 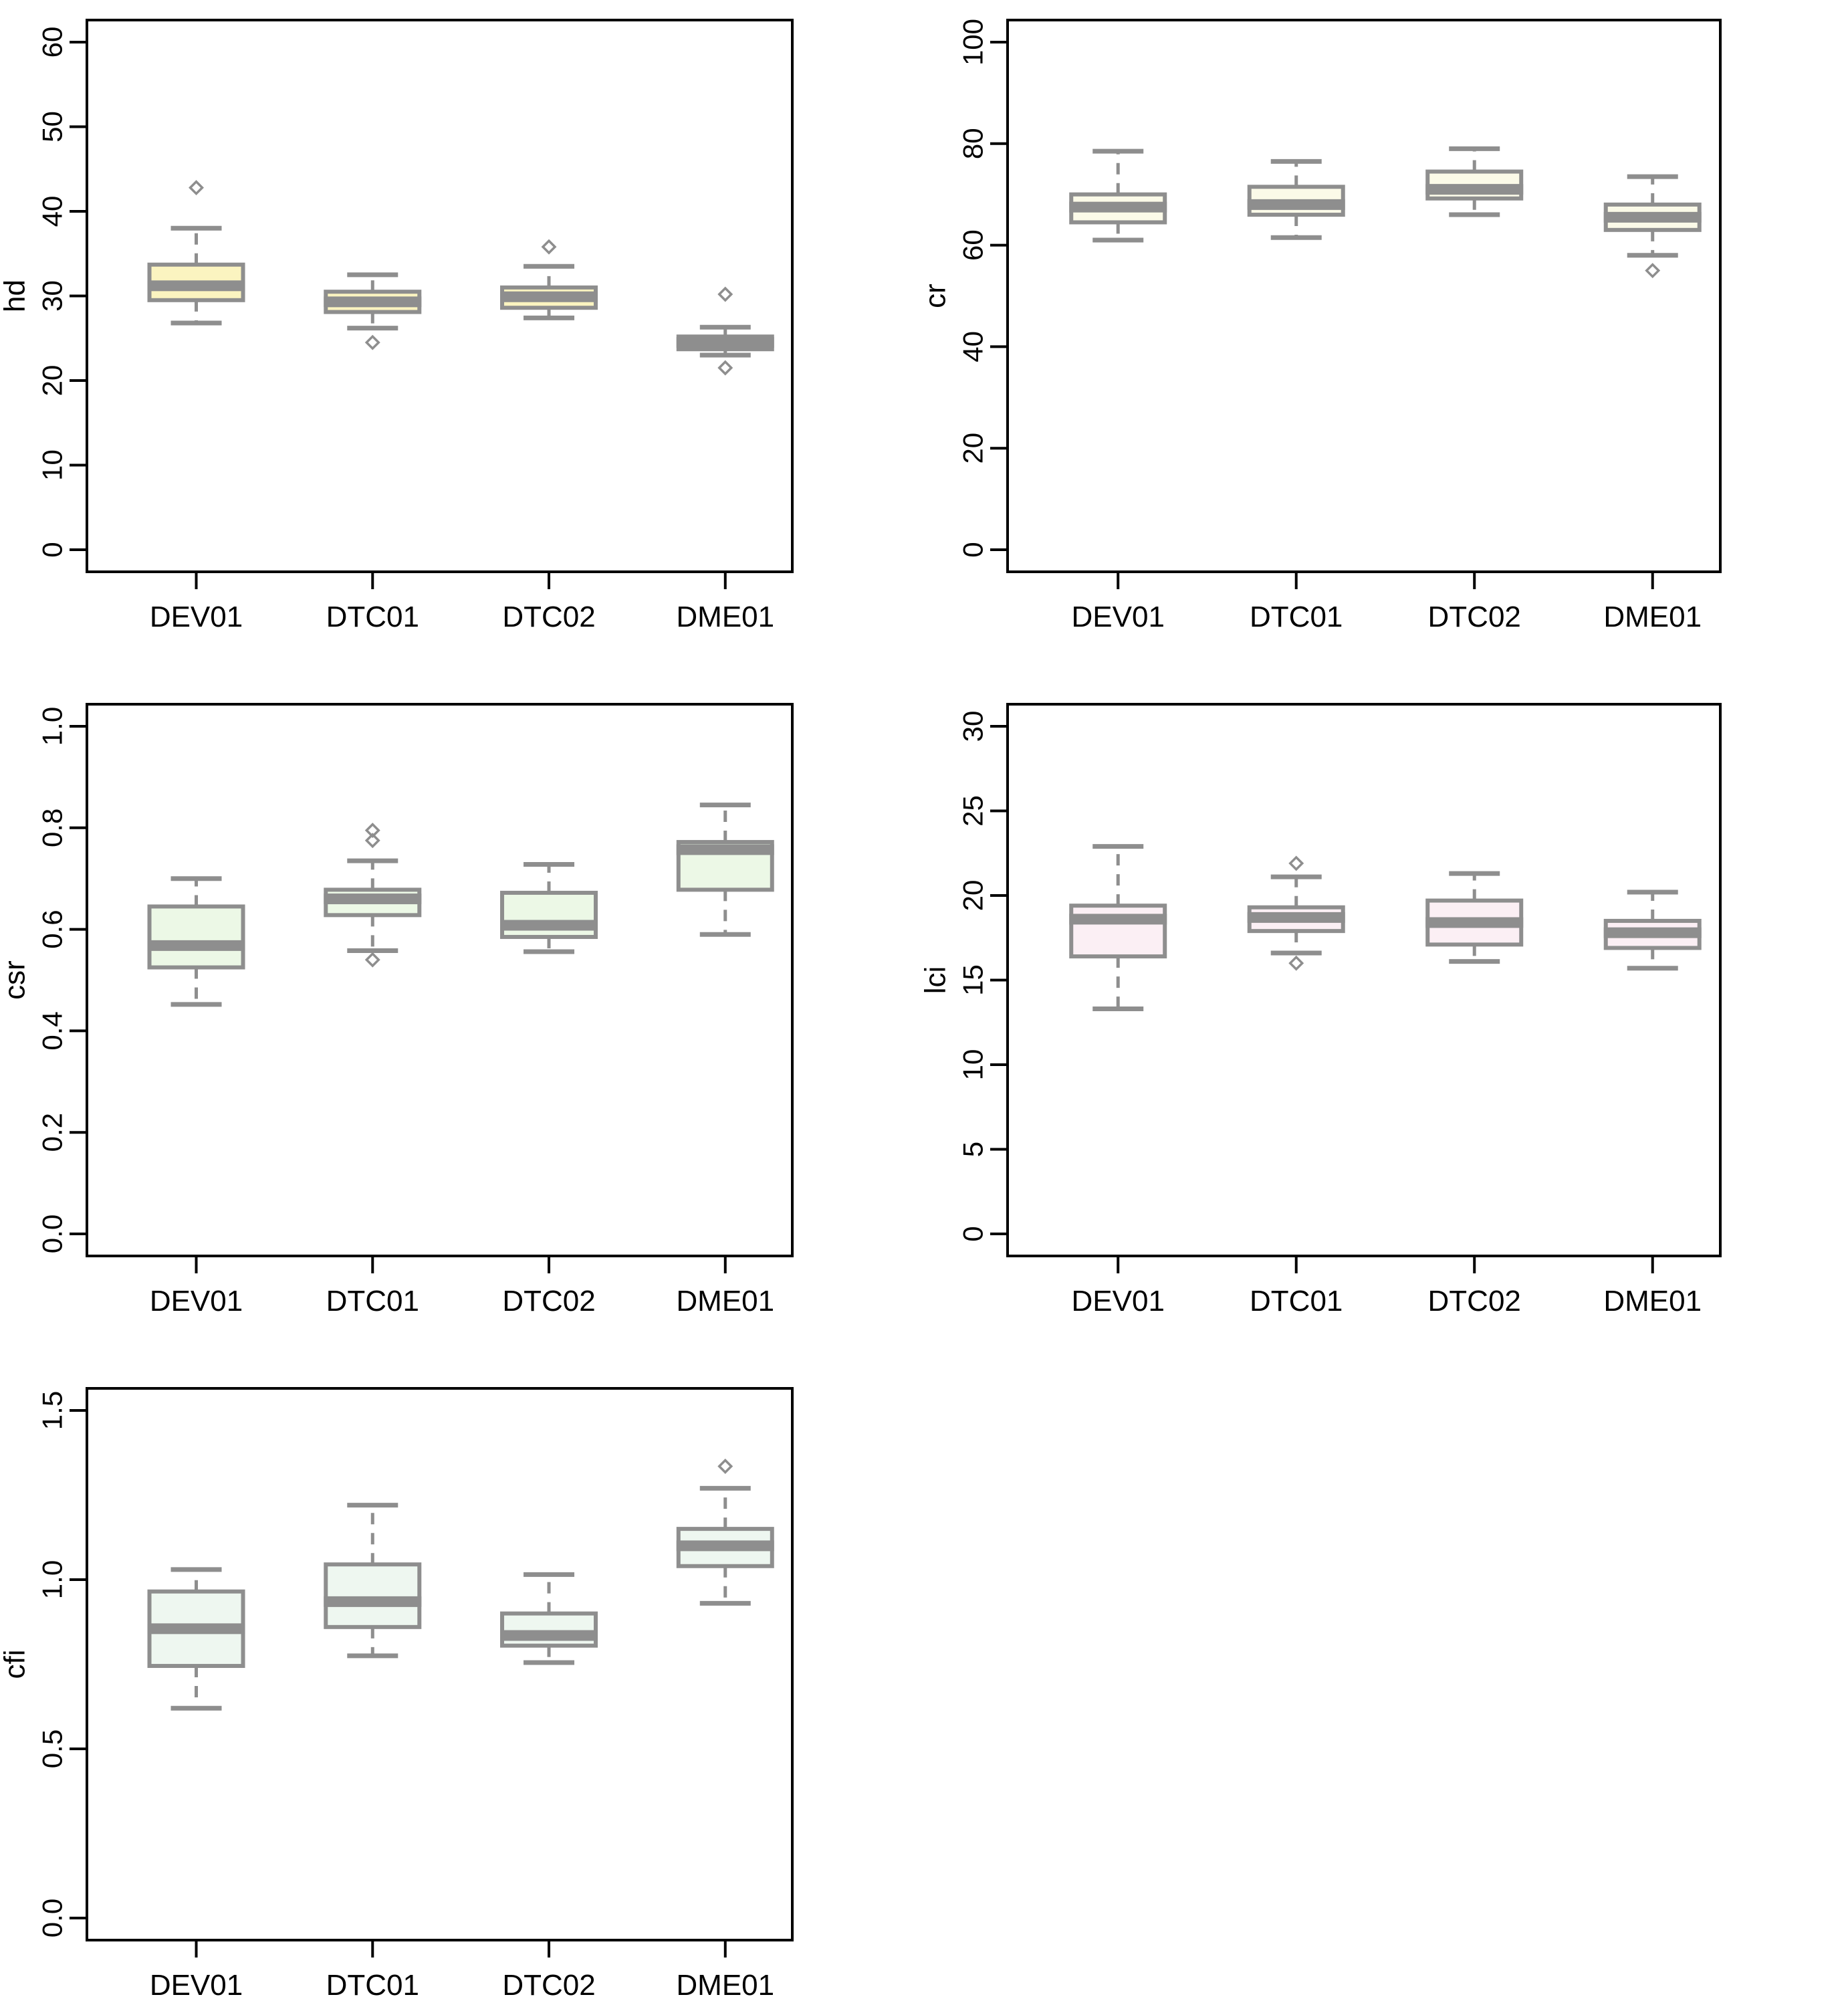 I want to click on y-tick-label: 80, so click(x=973, y=143).